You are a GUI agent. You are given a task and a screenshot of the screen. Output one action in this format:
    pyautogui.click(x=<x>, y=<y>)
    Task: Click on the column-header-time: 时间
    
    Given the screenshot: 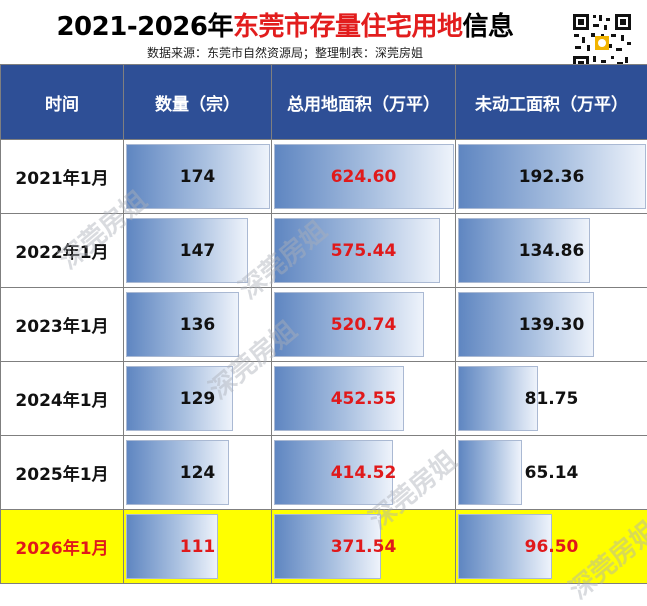 What is the action you would take?
    pyautogui.click(x=62, y=102)
    